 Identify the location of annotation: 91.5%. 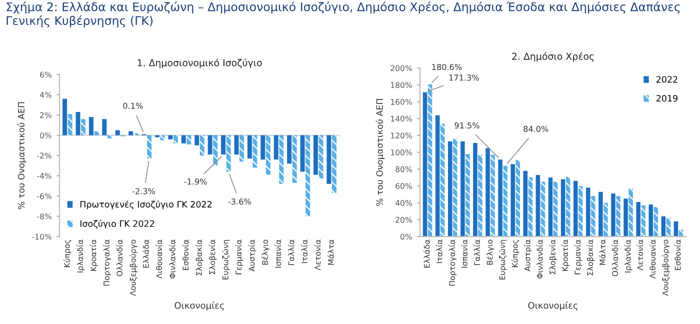
(467, 125).